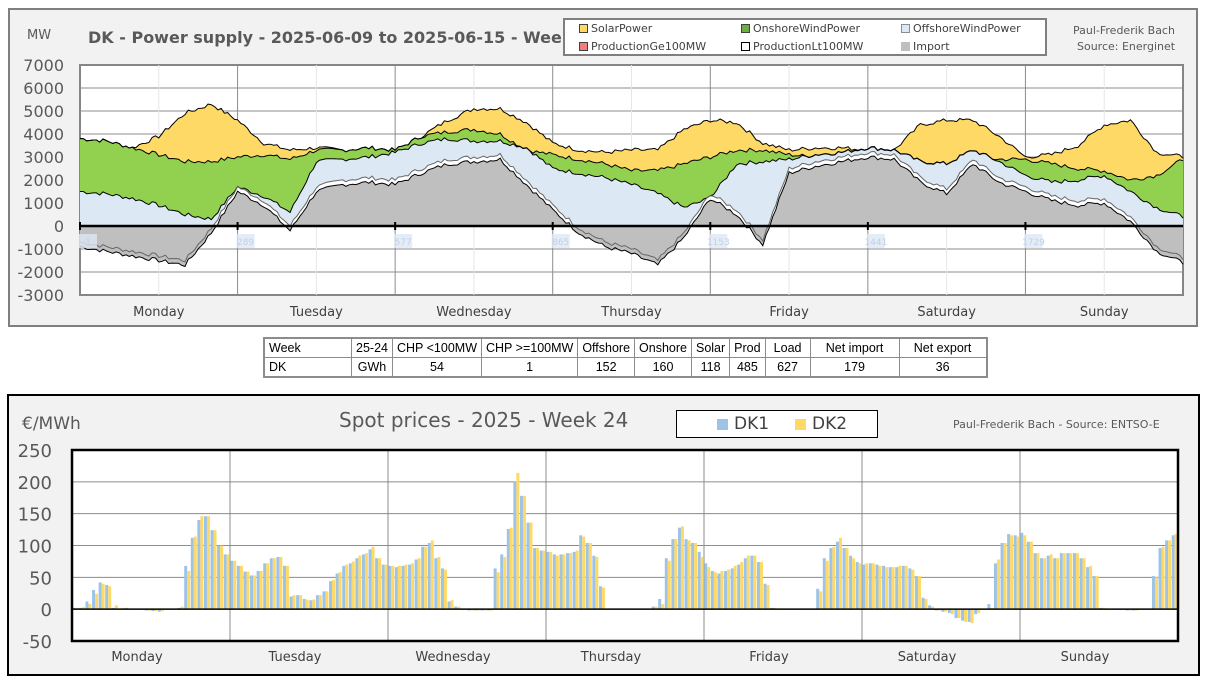 The height and width of the screenshot is (680, 1209). What do you see at coordinates (967, 28) in the screenshot?
I see `legend-label: OffshoreWindPower` at bounding box center [967, 28].